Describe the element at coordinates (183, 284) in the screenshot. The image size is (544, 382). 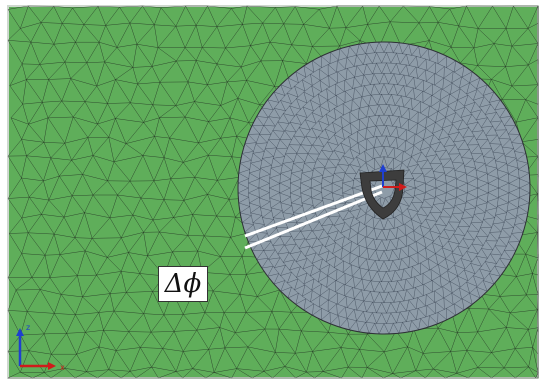
I see `delta-phi-label: Δϕ` at that location.